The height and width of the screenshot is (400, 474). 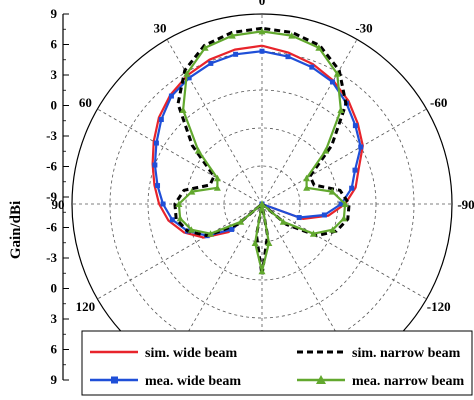 What do you see at coordinates (363, 27) in the screenshot?
I see `angle-label: -30` at bounding box center [363, 27].